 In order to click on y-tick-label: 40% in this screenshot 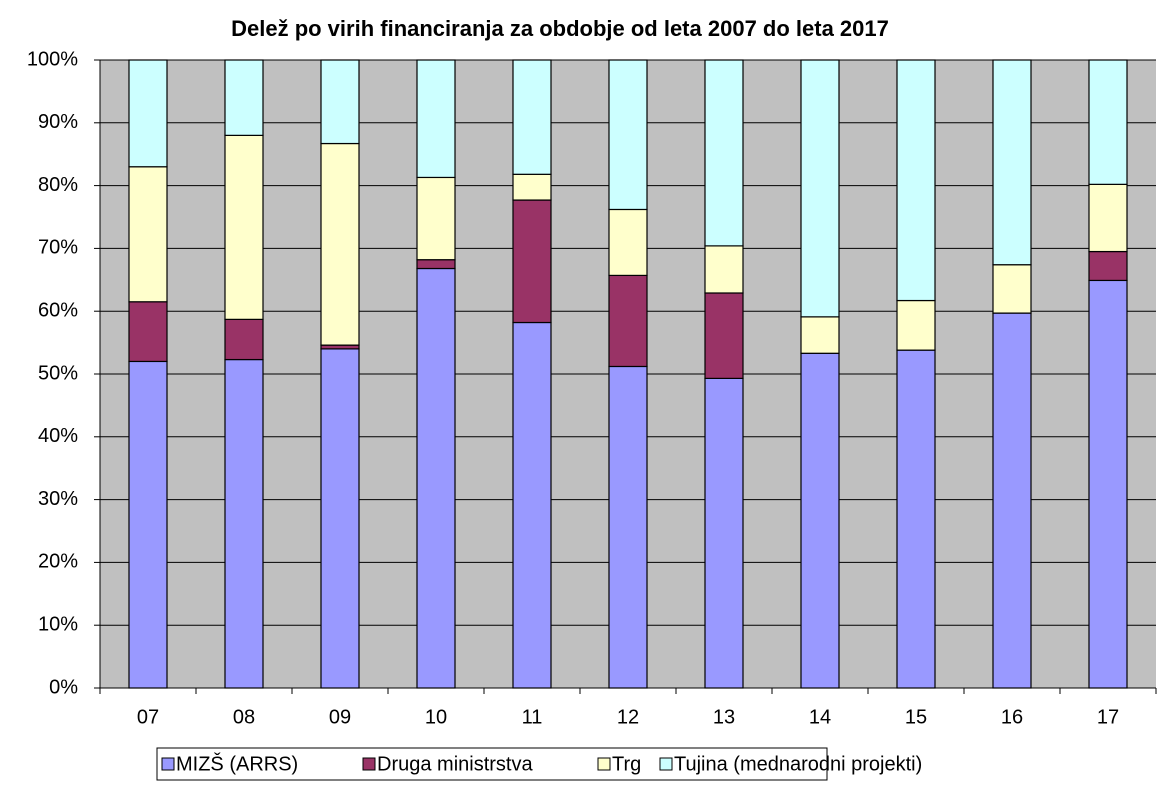, I will do `click(58, 436)`.